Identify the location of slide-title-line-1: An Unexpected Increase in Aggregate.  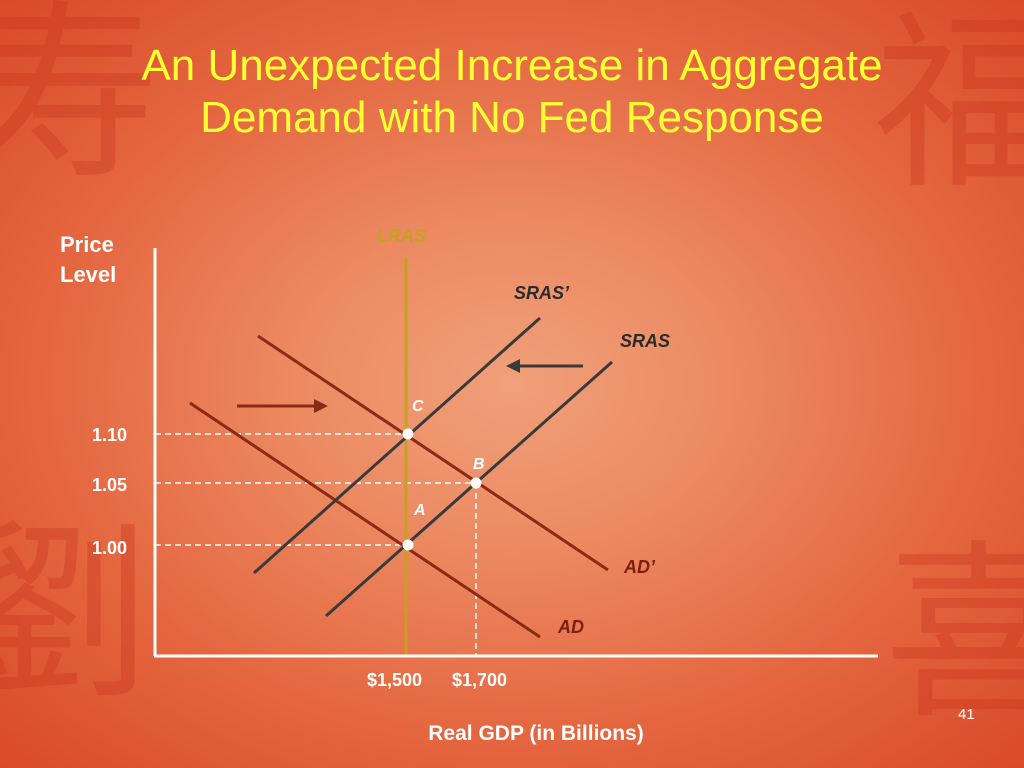
(512, 65).